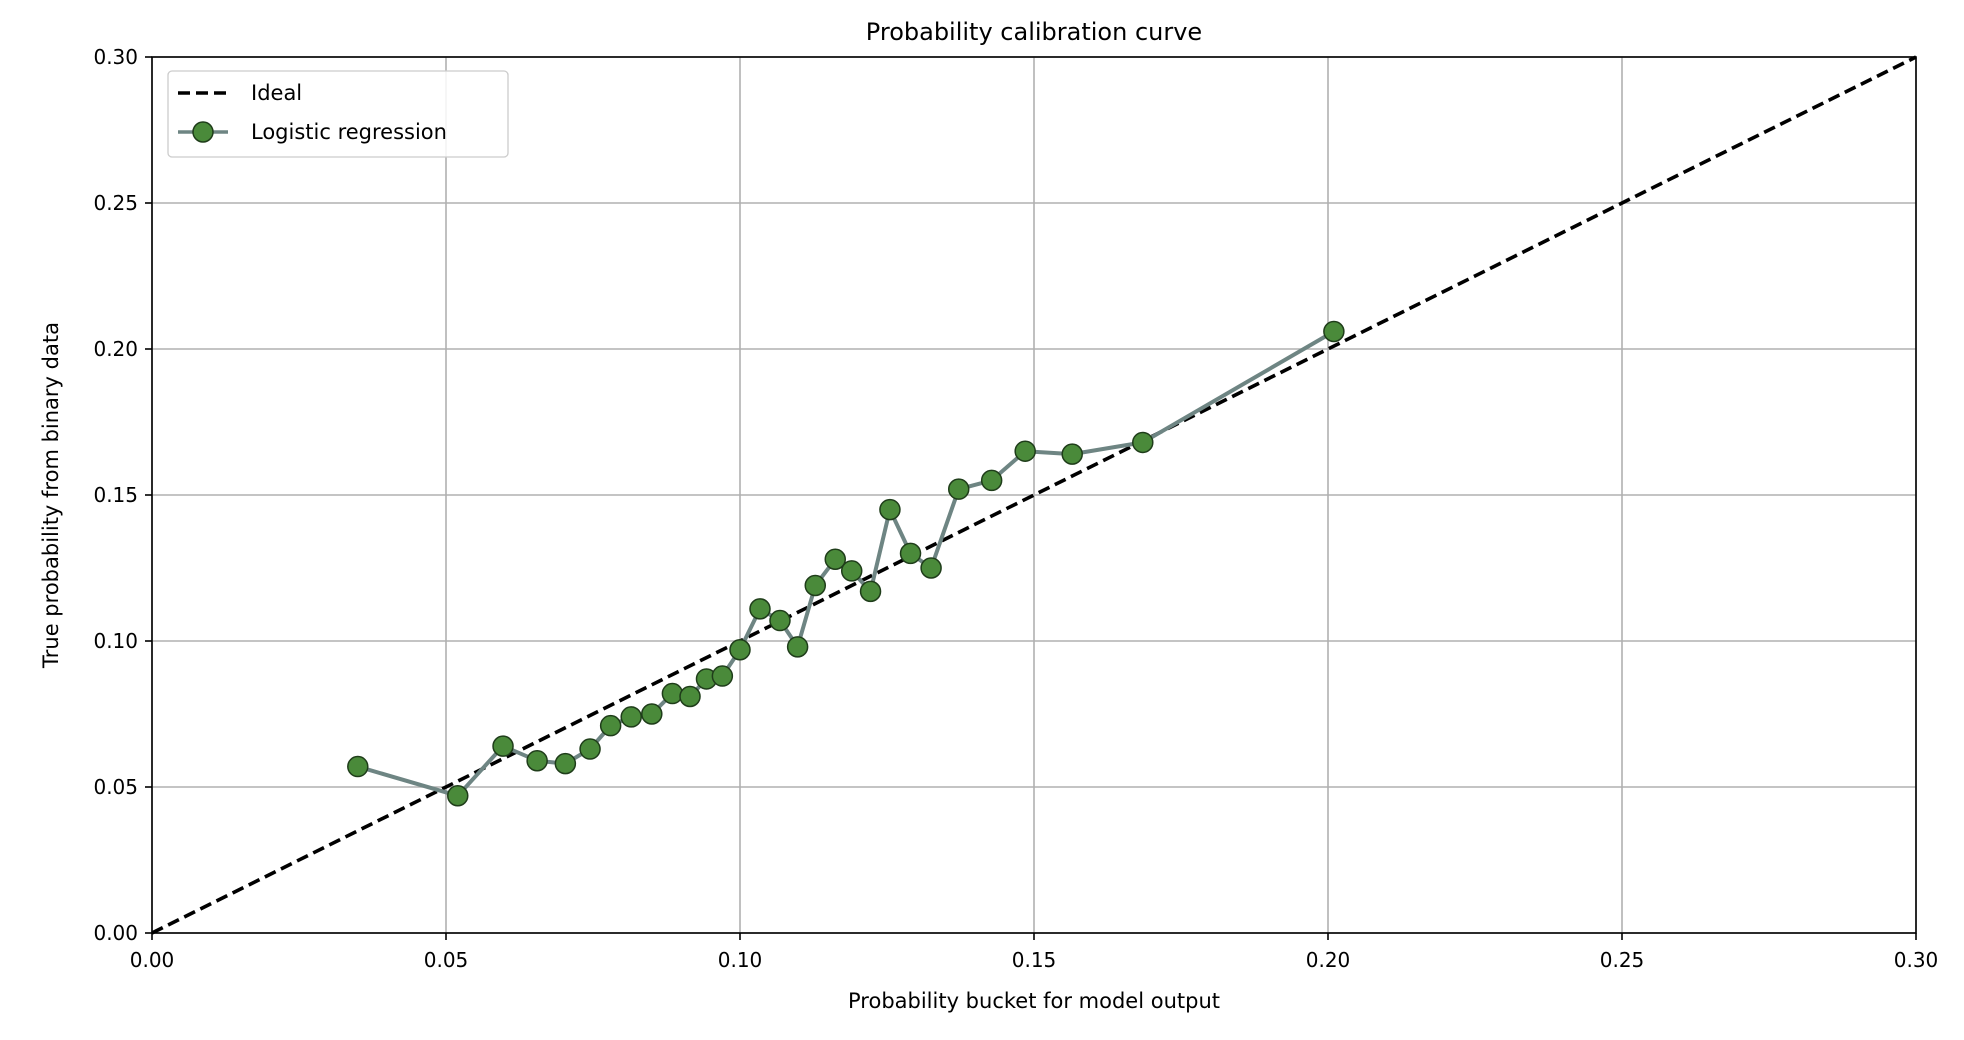 Image resolution: width=1964 pixels, height=1040 pixels. Describe the element at coordinates (740, 960) in the screenshot. I see `x-tick-label: 0.10` at that location.